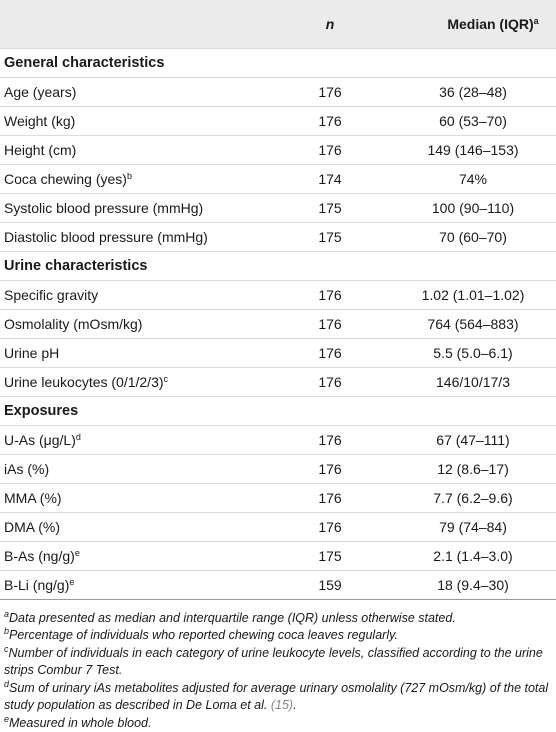 Image resolution: width=556 pixels, height=732 pixels. Describe the element at coordinates (39, 121) in the screenshot. I see `row-label: Weight (kg)` at that location.